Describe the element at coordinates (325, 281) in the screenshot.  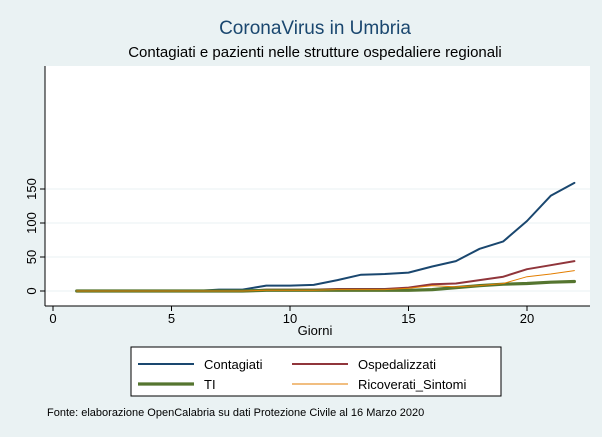
I see `series-line-ricoverati-sintomi` at that location.